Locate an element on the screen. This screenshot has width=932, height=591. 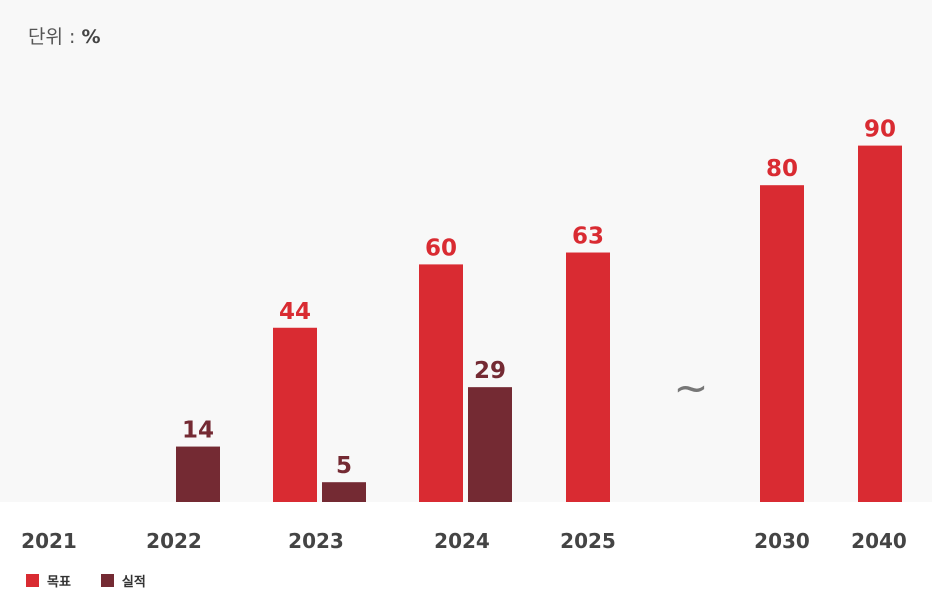
value-label-actual-2023: 5 is located at coordinates (344, 466).